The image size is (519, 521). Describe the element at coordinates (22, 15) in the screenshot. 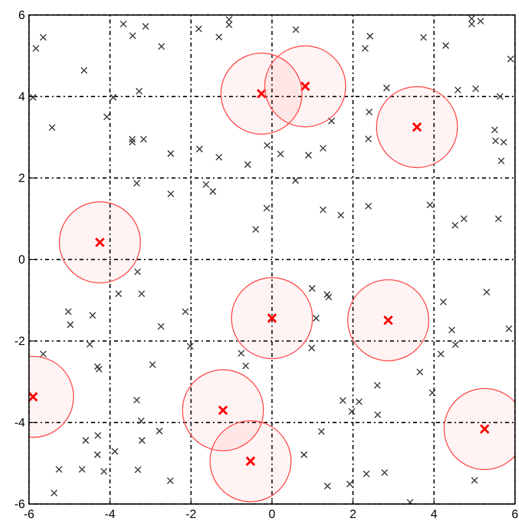

I see `y-tick-label: 6` at that location.